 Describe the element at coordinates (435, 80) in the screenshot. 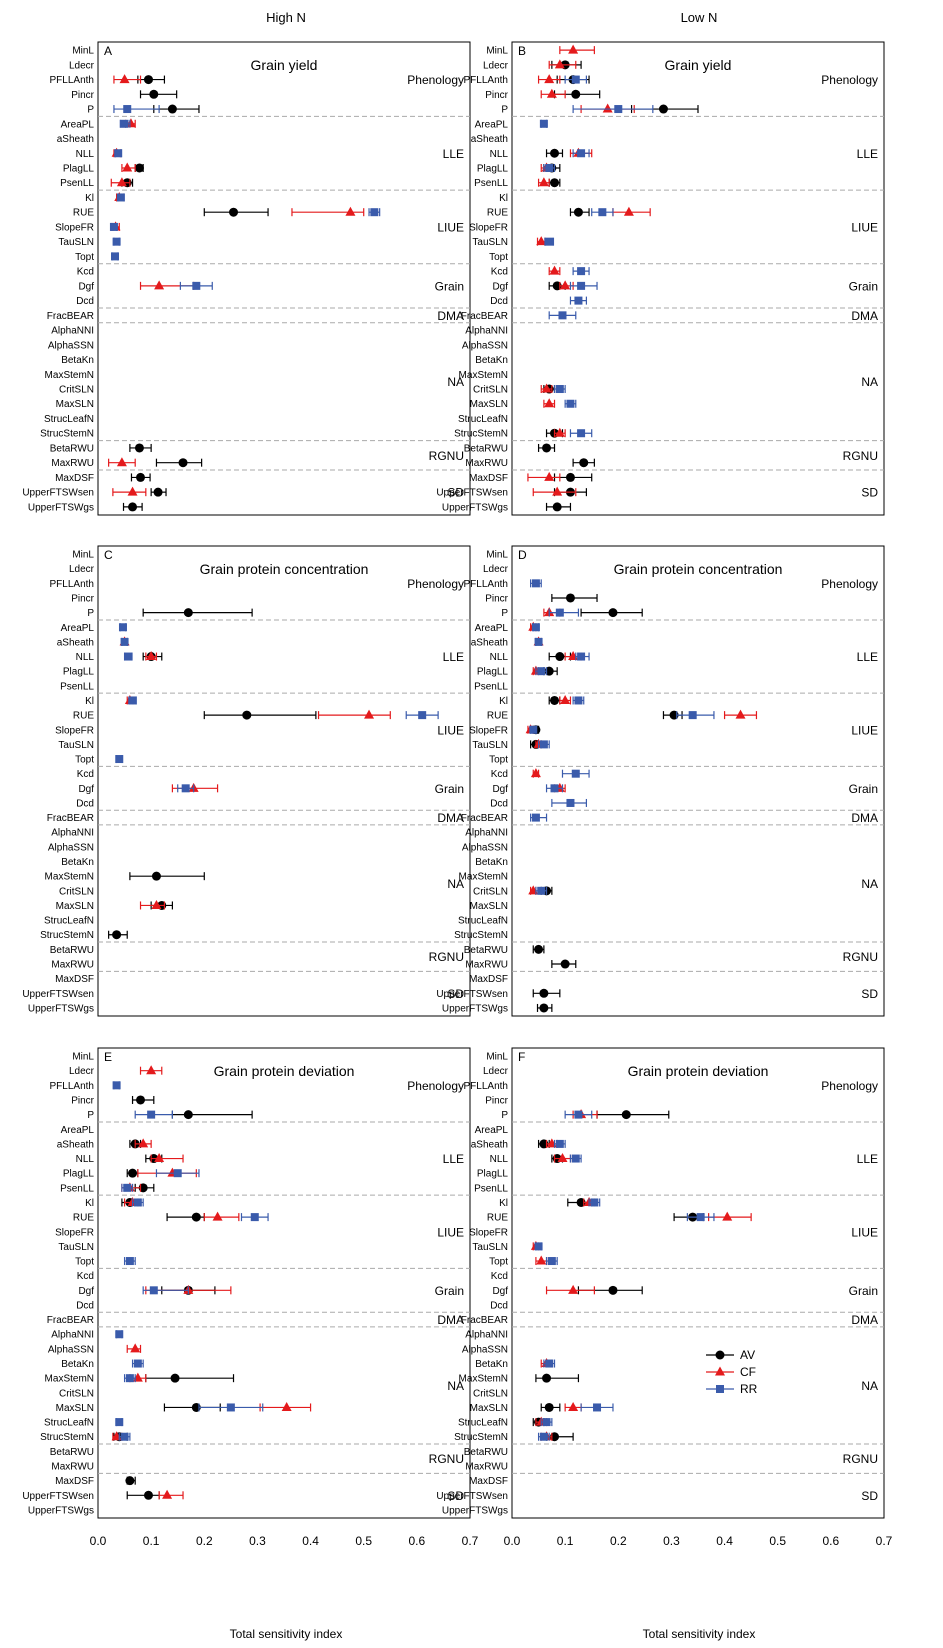

I see `group-label: Phenology` at that location.